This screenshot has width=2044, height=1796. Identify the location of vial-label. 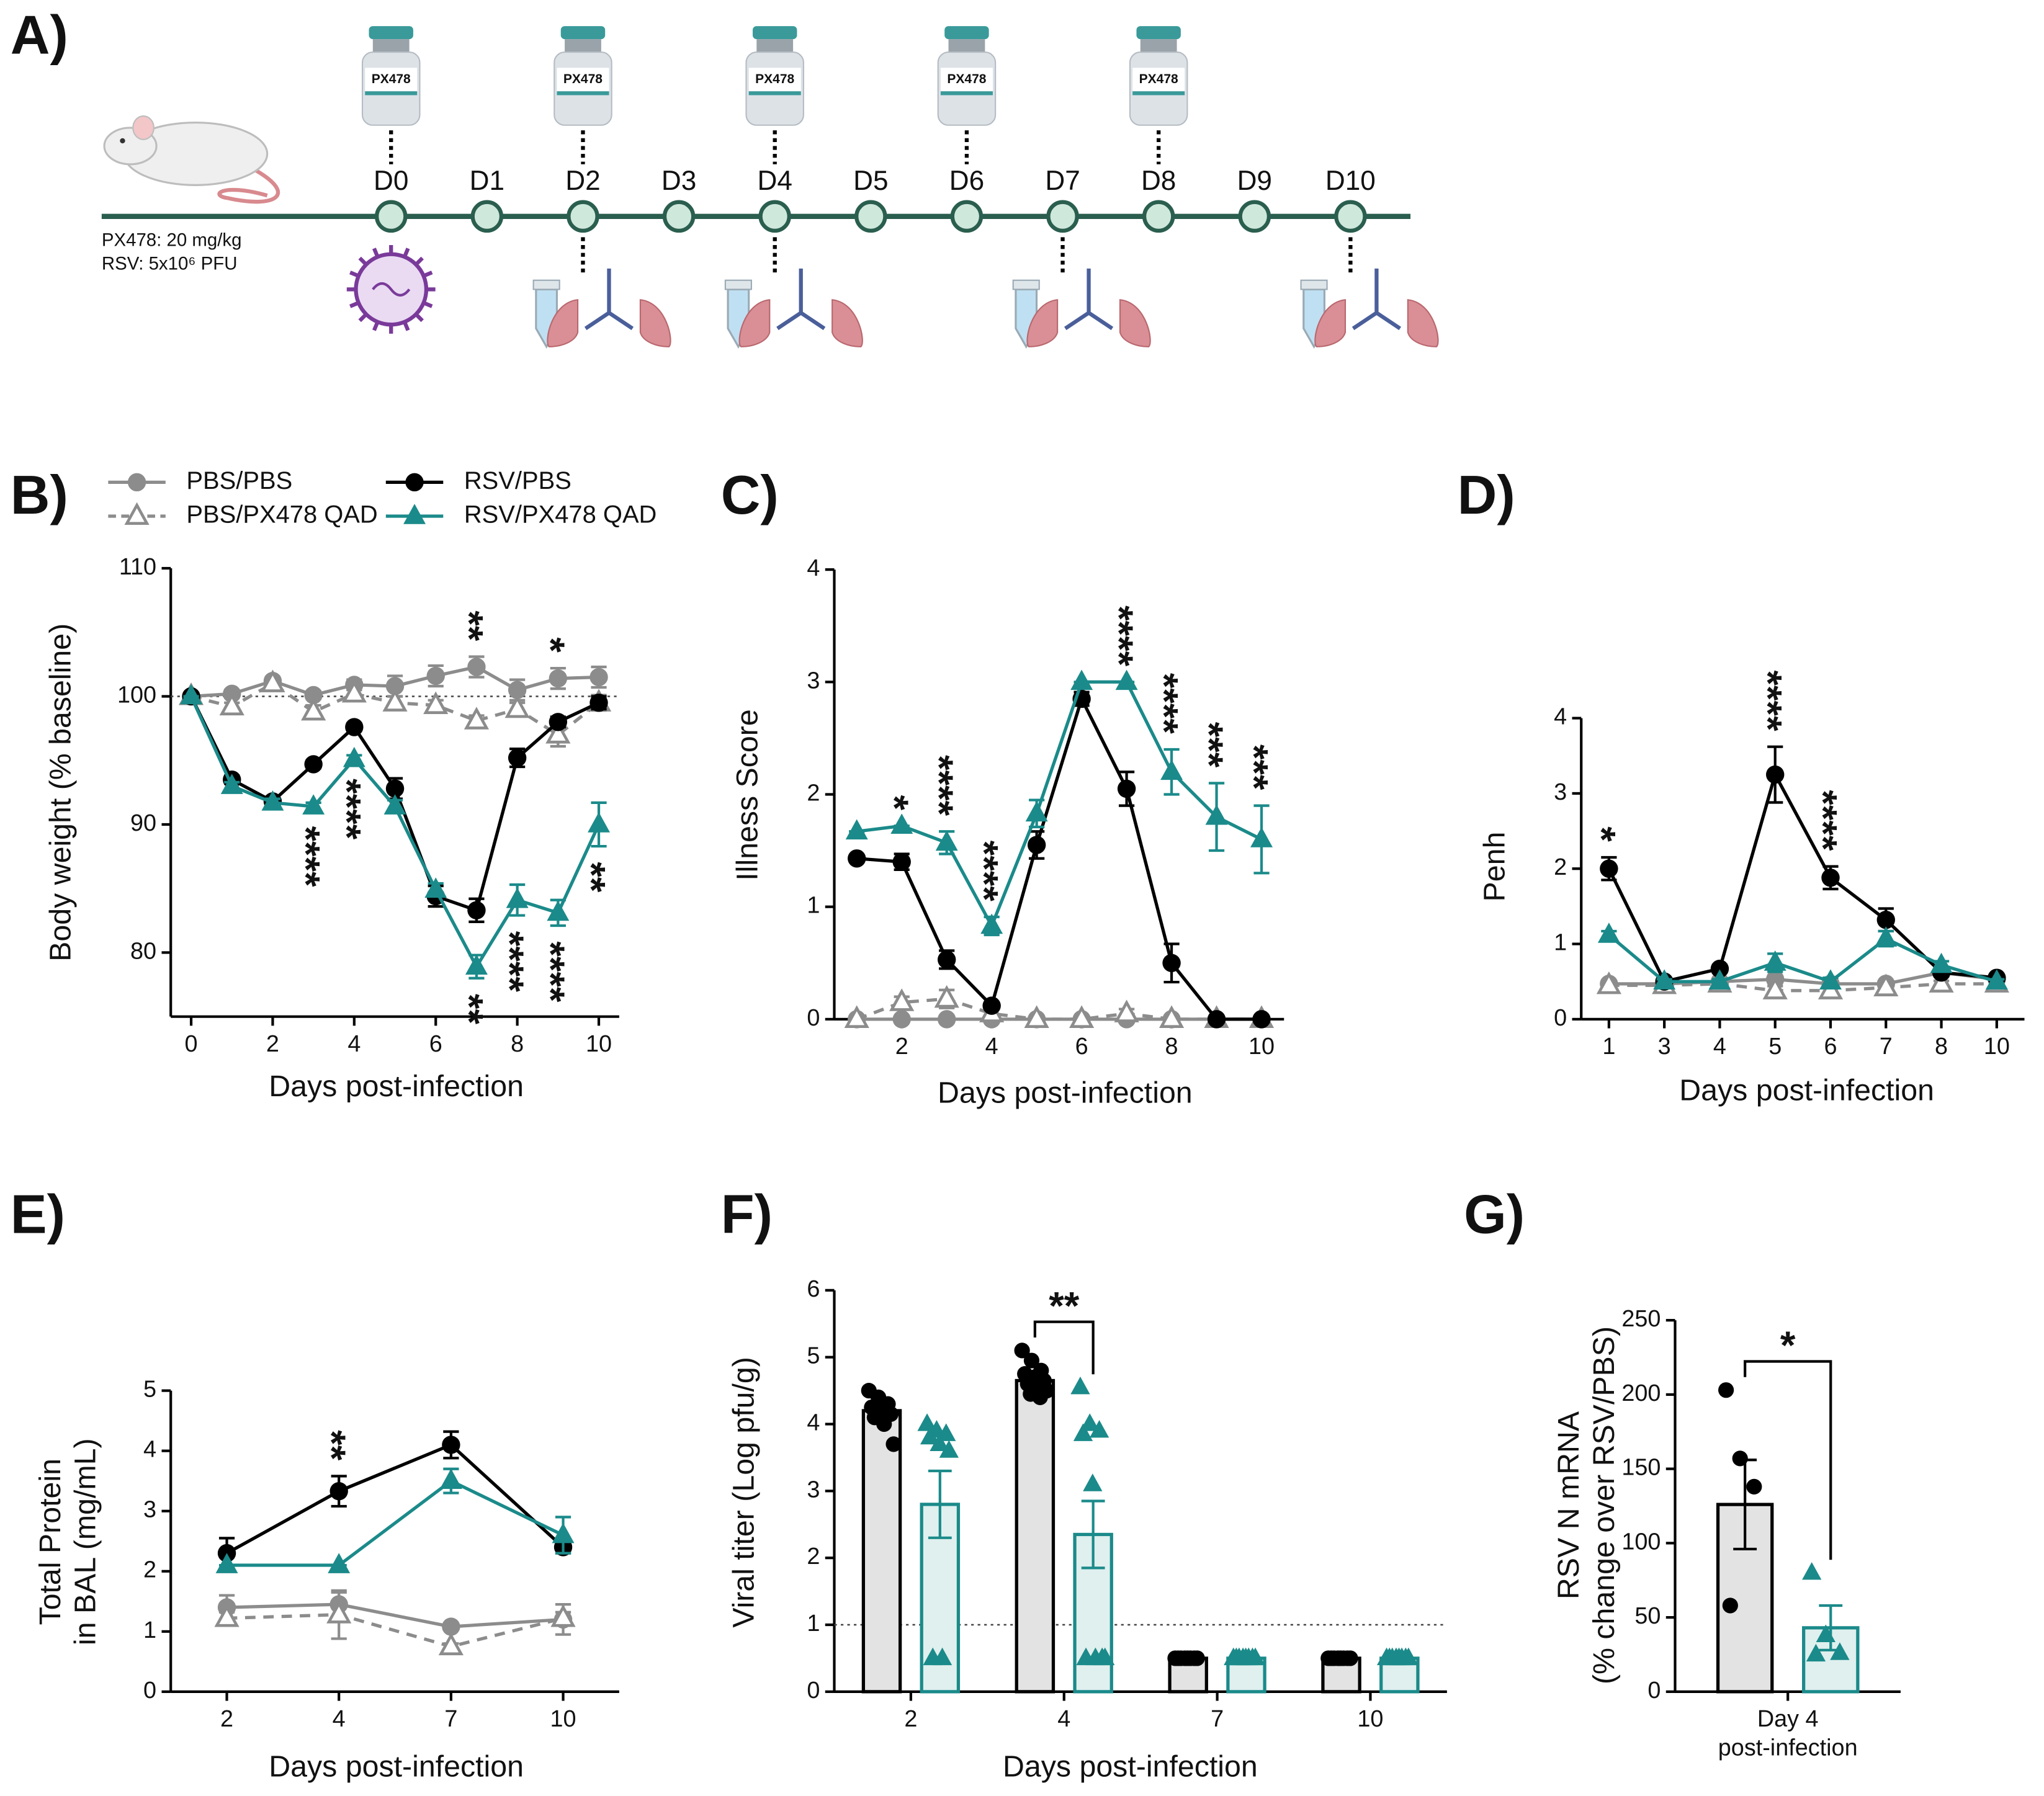
(1158, 81).